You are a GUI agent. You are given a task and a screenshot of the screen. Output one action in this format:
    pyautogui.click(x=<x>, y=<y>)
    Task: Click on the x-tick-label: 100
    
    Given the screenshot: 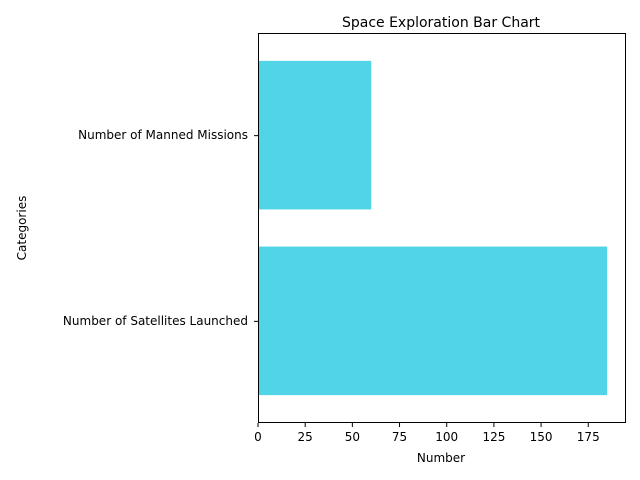 What is the action you would take?
    pyautogui.click(x=446, y=437)
    